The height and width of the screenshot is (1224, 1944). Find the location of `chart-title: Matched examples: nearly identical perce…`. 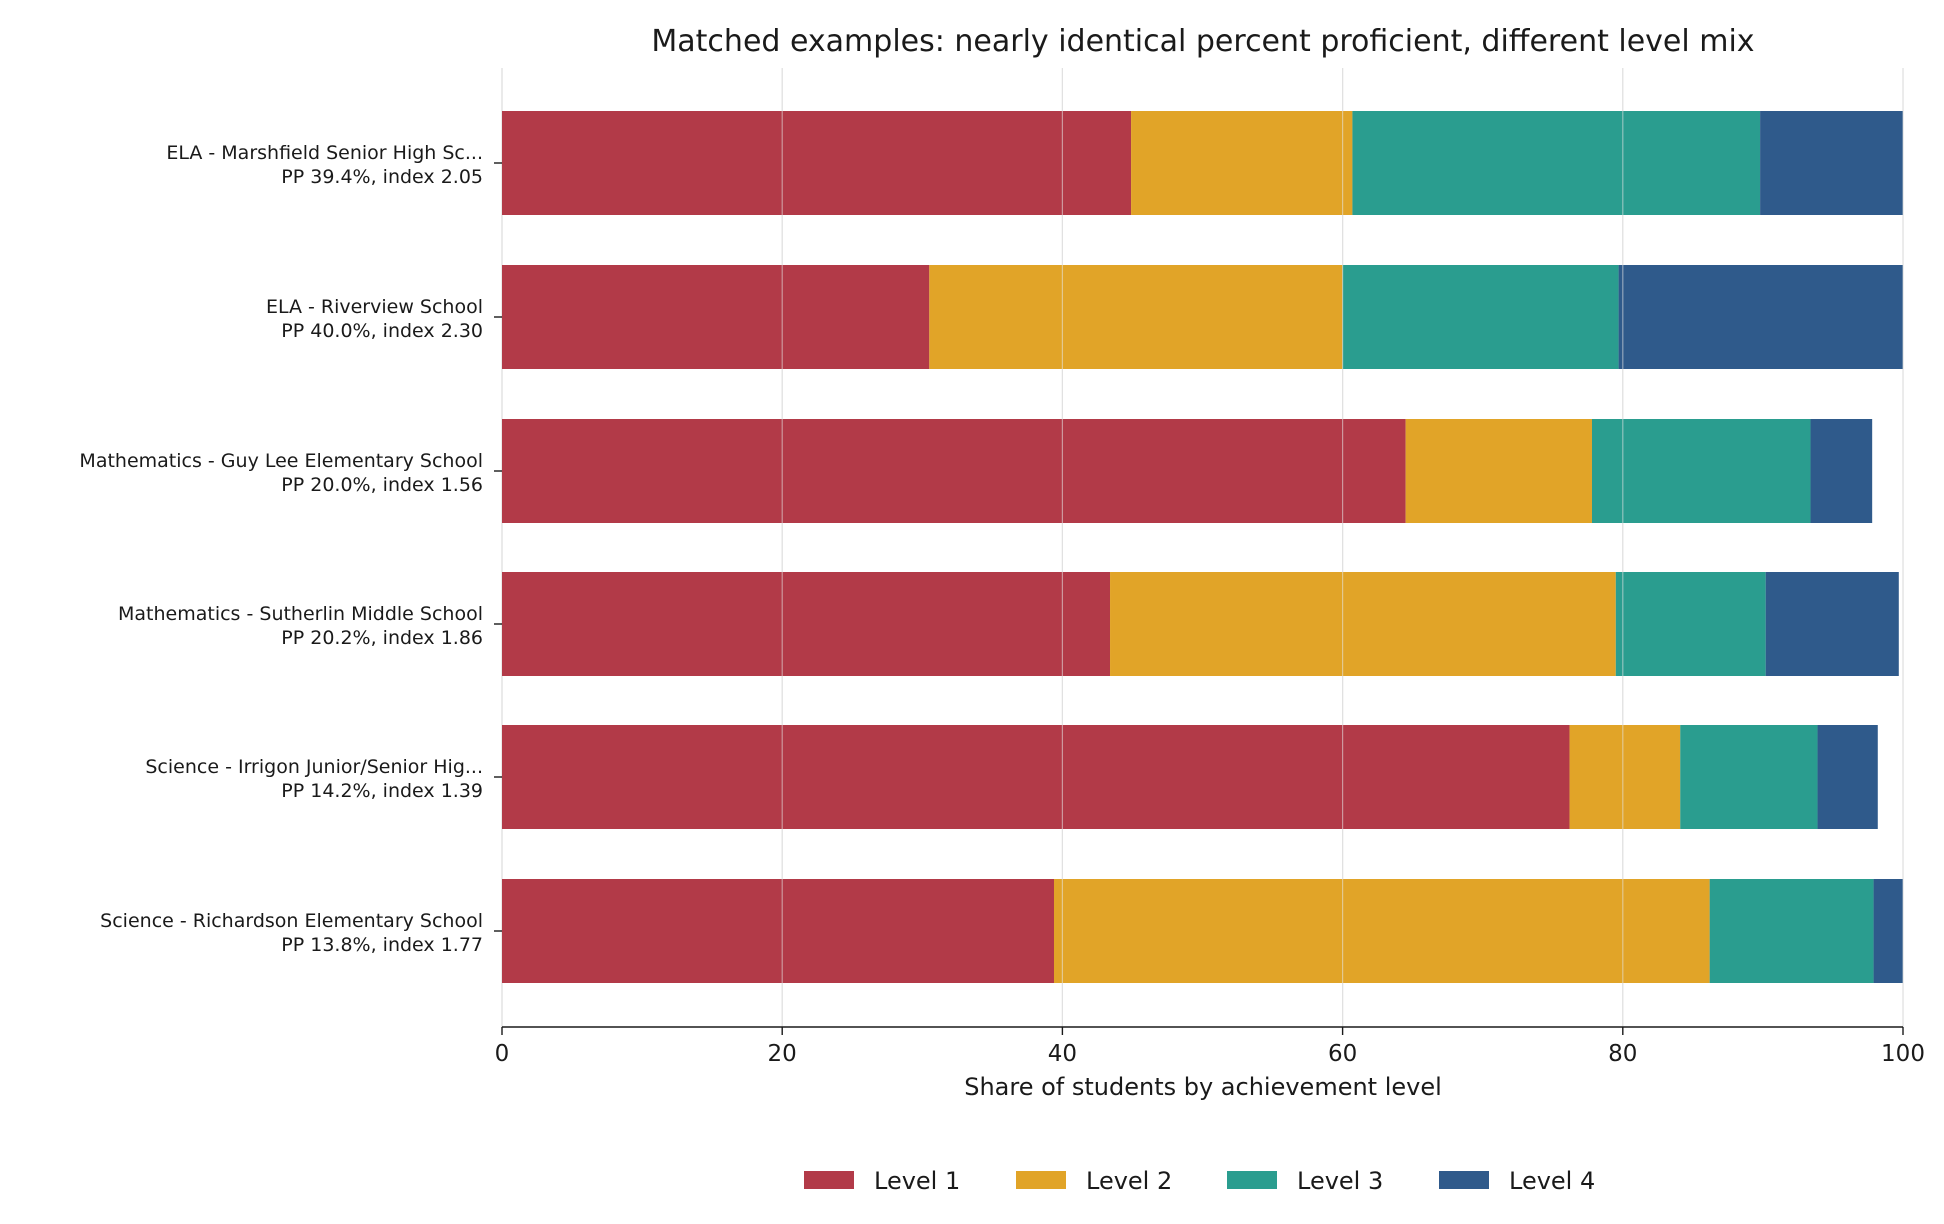

chart-title: Matched examples: nearly identical perce… is located at coordinates (1202, 41).